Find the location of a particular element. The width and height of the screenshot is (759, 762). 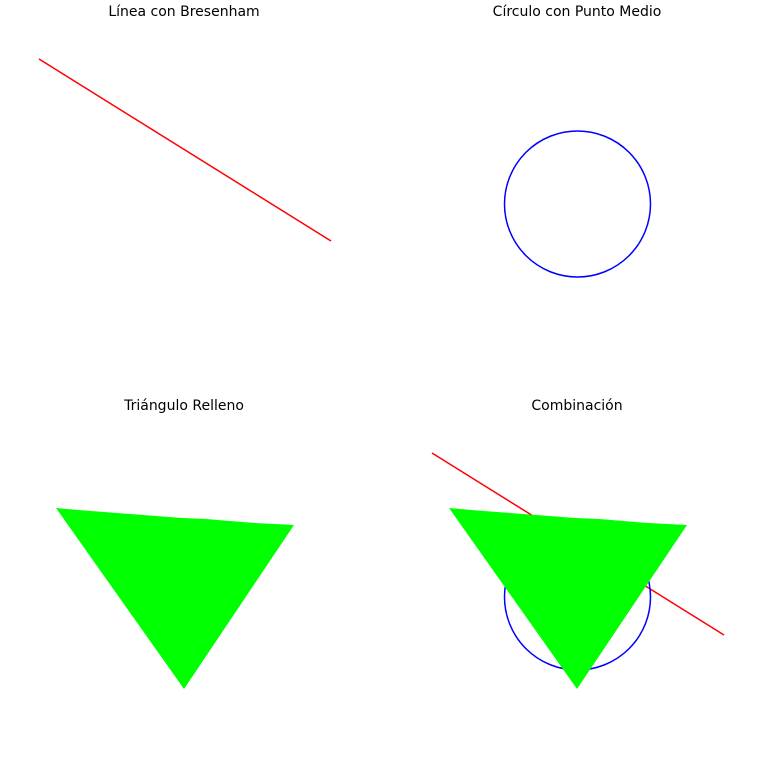

panel-line: Línea con Bresenham is located at coordinates (185, 123).